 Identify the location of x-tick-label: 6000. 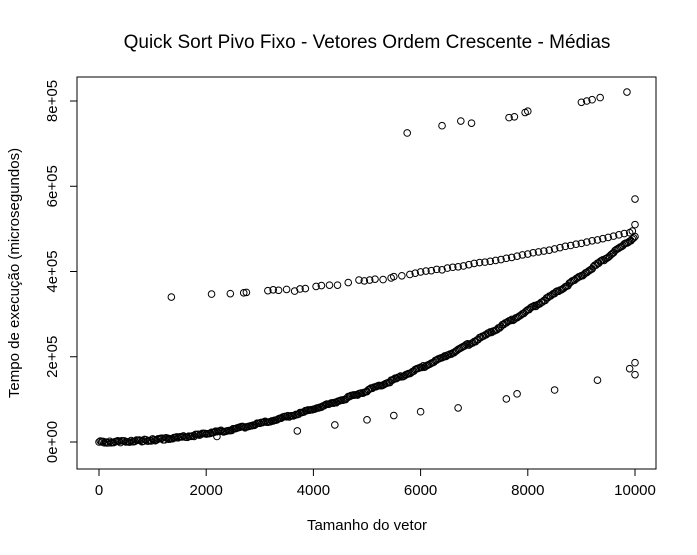
(420, 490).